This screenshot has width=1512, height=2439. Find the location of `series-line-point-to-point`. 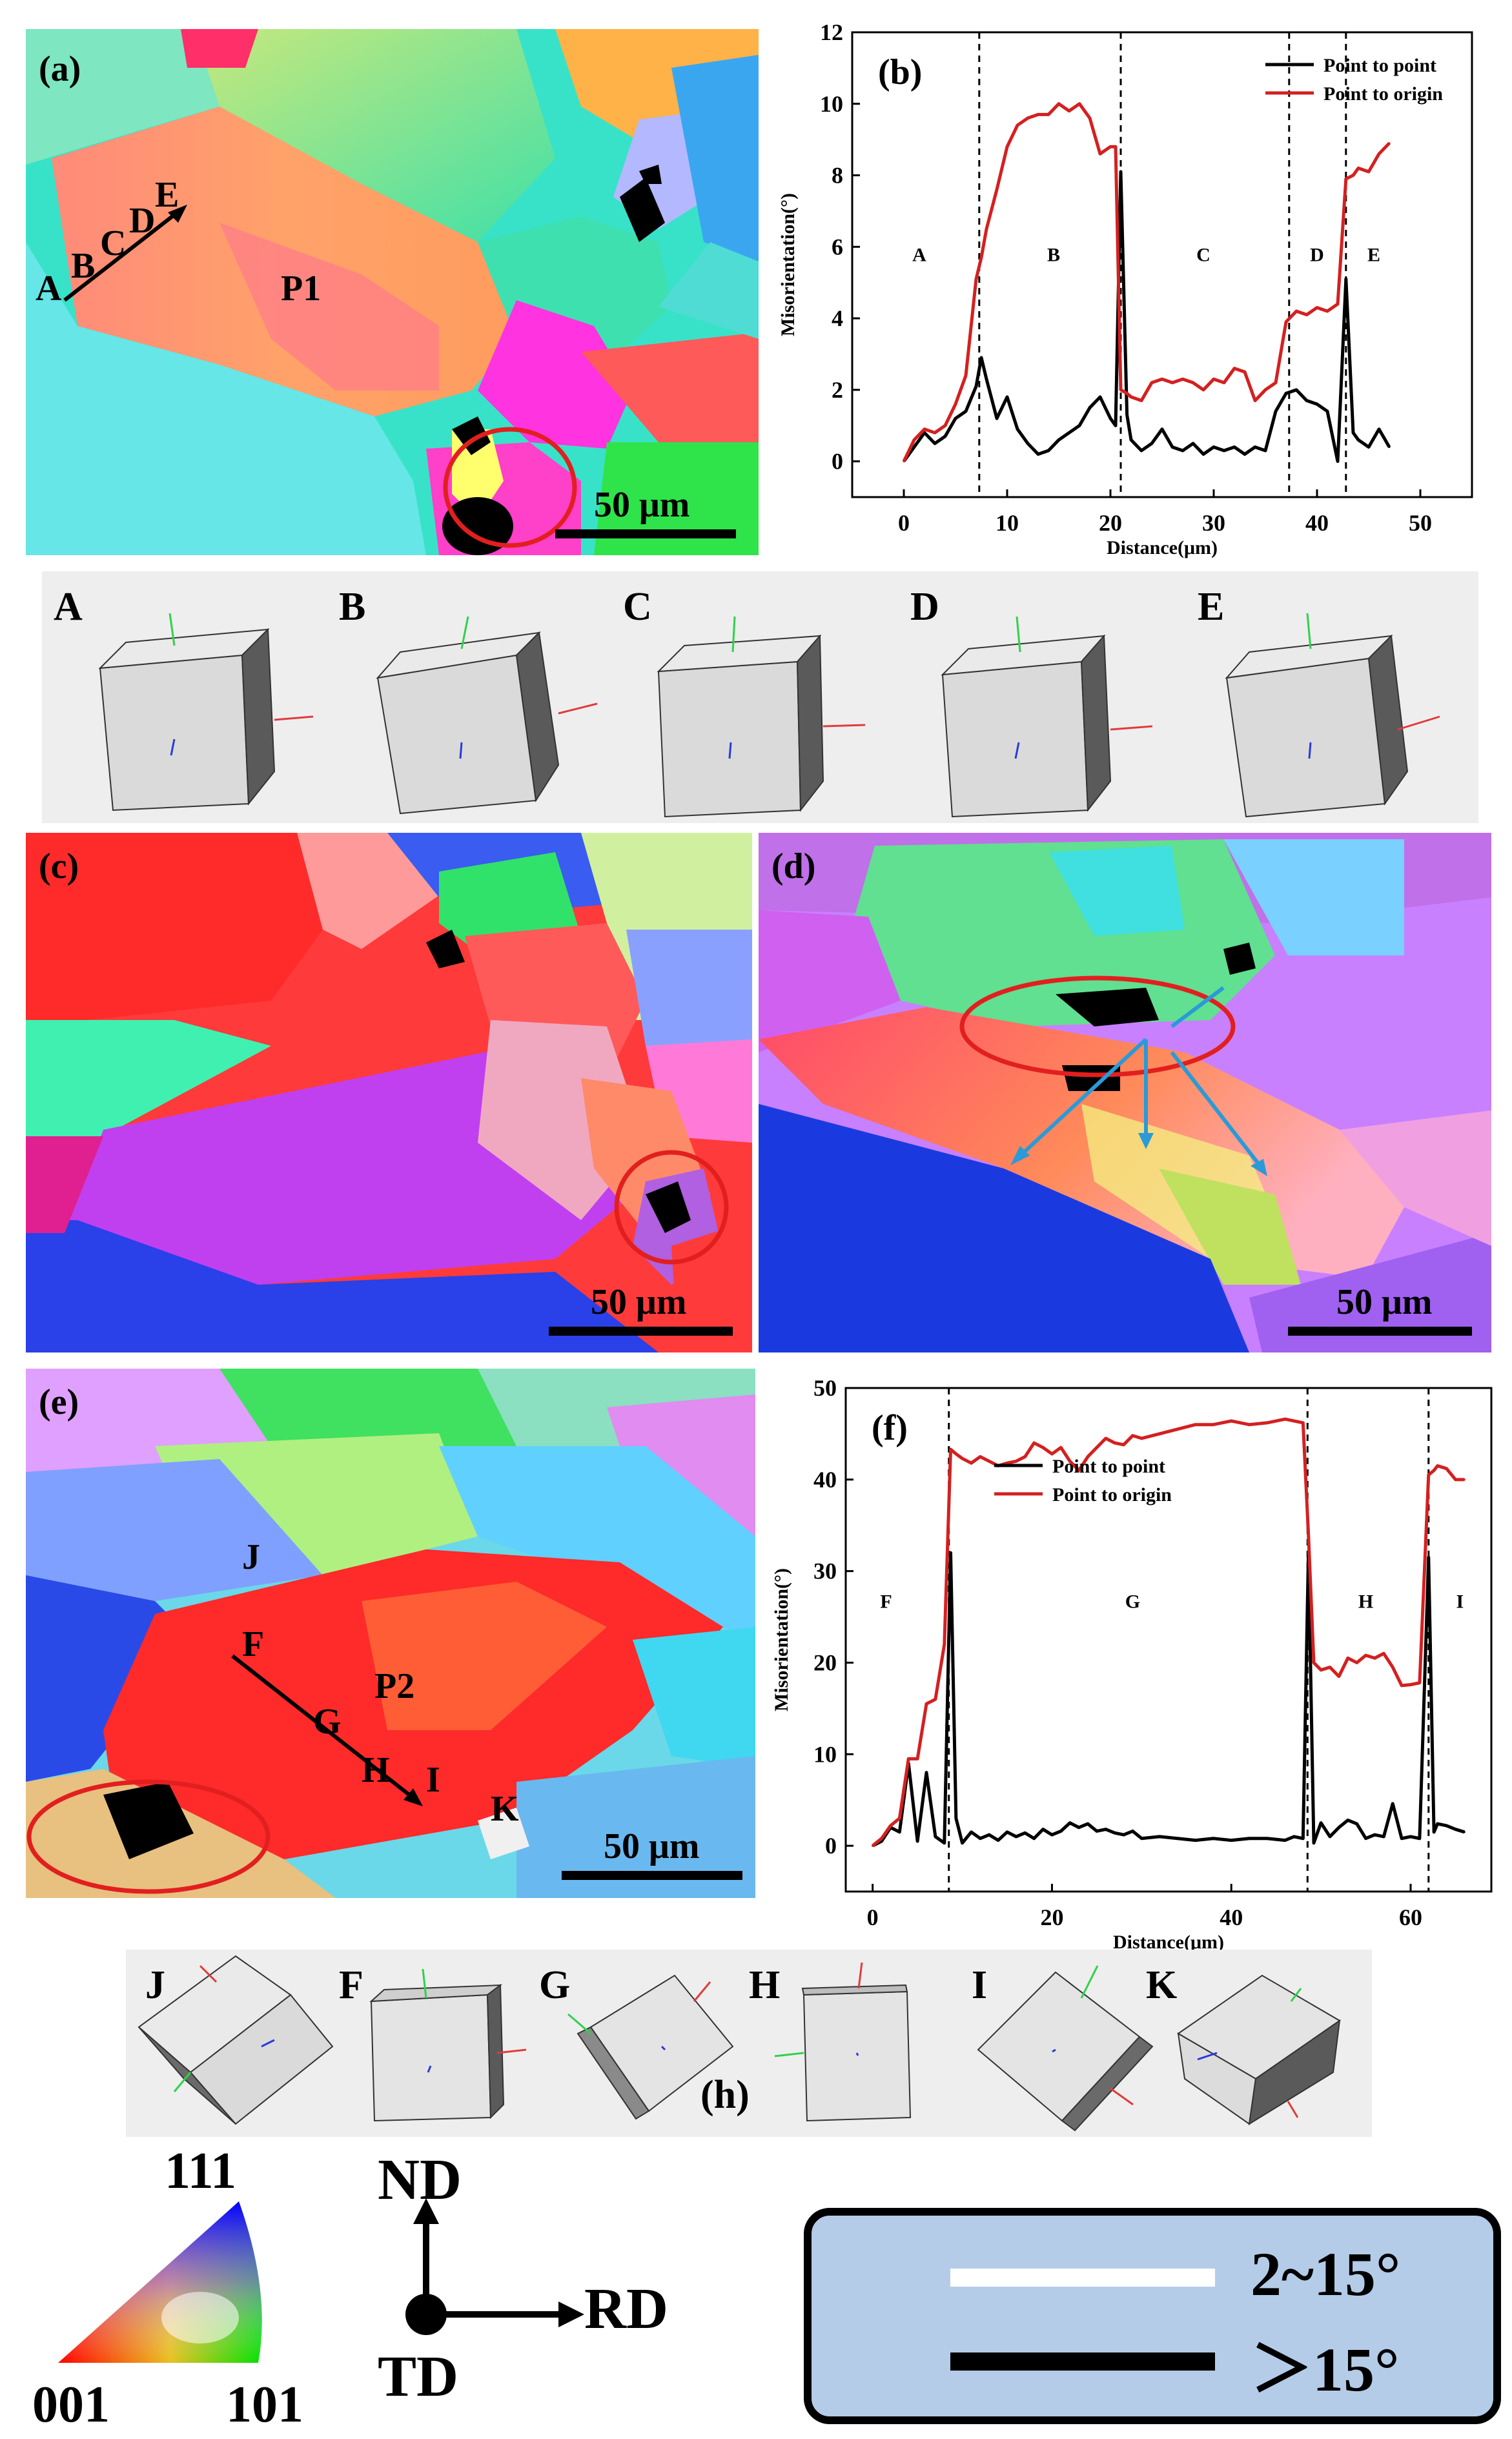

series-line-point-to-point is located at coordinates (1169, 1699).